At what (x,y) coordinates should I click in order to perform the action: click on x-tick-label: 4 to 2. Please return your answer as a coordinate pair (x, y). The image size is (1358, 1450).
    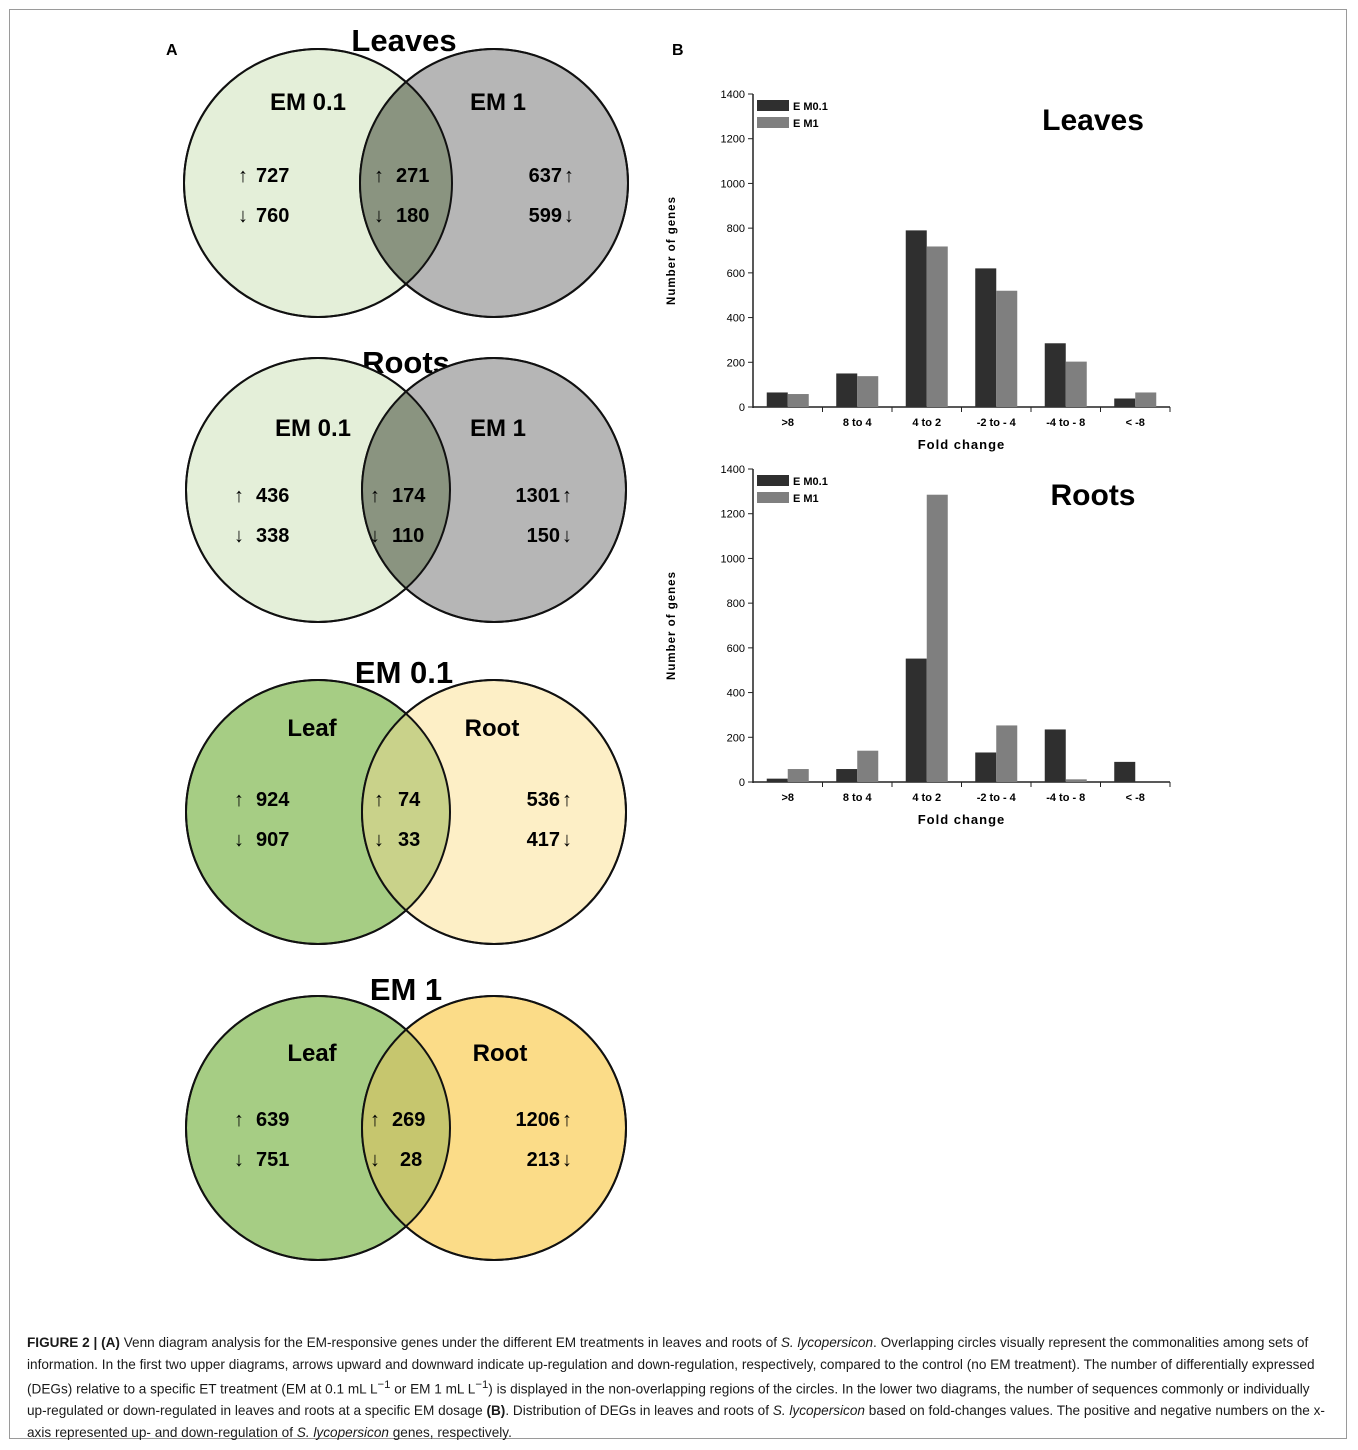
    Looking at the image, I should click on (926, 423).